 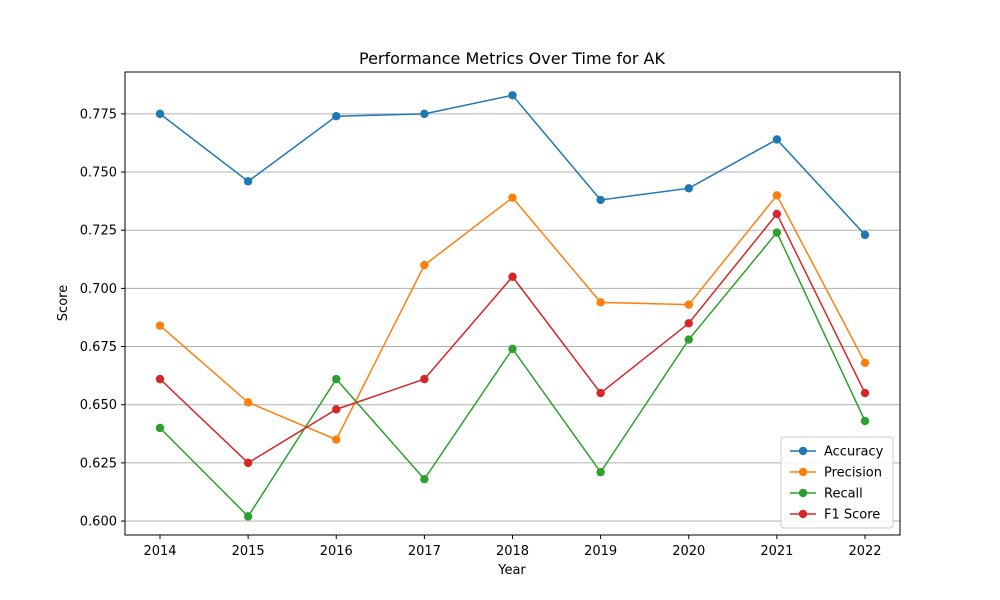 What do you see at coordinates (98, 347) in the screenshot?
I see `y-tick-label: 0.675` at bounding box center [98, 347].